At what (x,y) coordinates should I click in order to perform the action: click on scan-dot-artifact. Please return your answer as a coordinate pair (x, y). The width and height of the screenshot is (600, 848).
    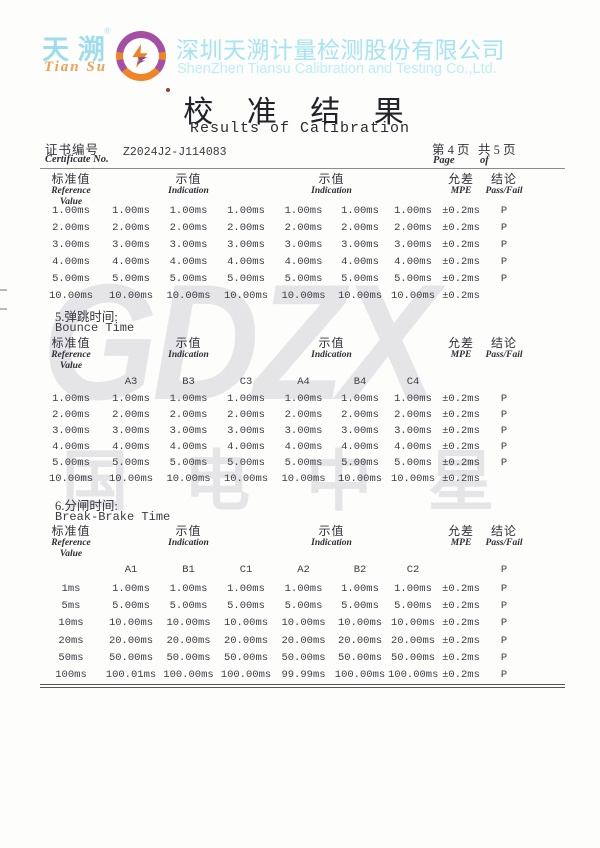
    Looking at the image, I should click on (168, 90).